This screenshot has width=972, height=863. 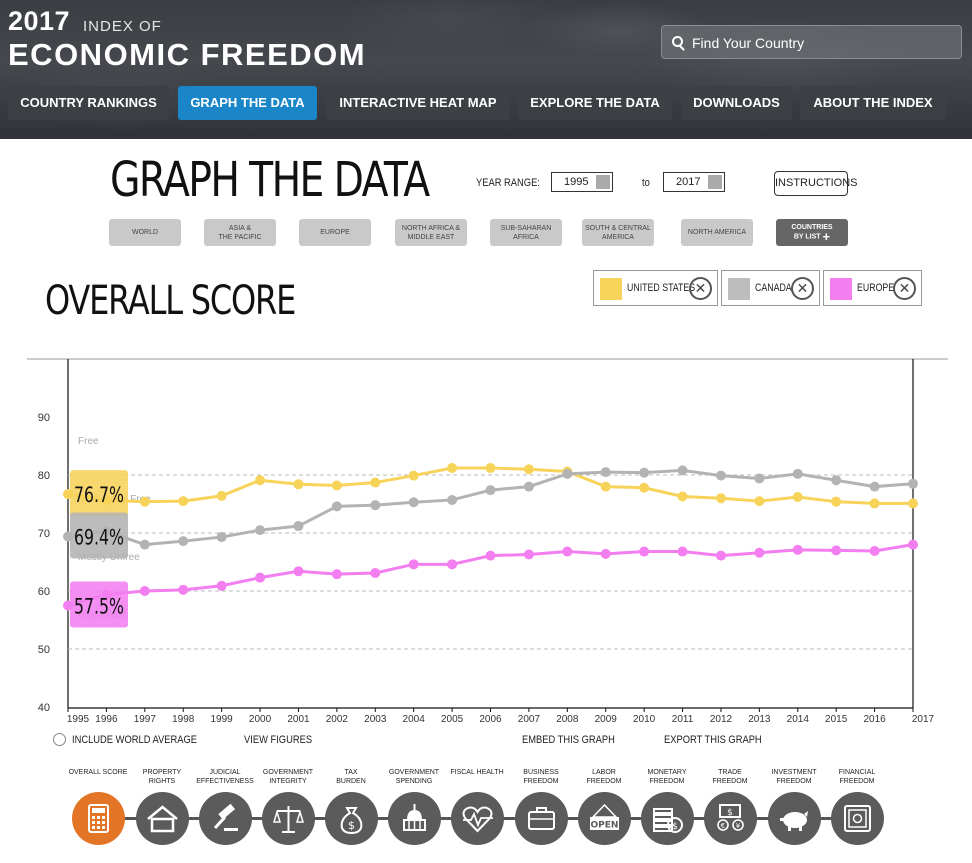 What do you see at coordinates (240, 237) in the screenshot?
I see `region-line2: THE PACIFIC` at bounding box center [240, 237].